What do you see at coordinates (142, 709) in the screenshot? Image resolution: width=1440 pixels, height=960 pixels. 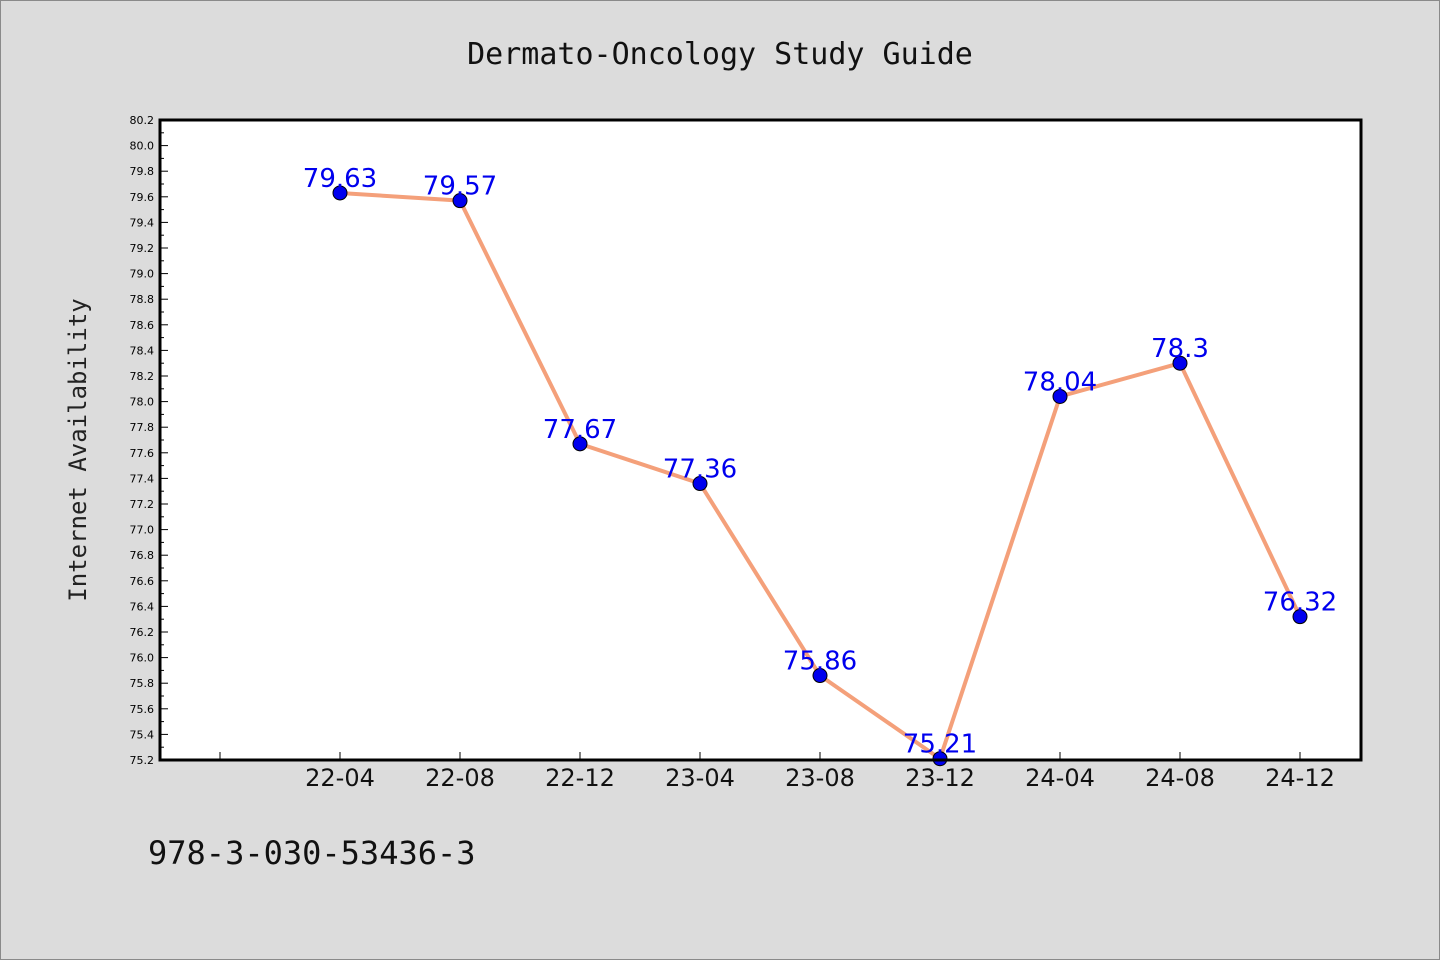 I see `y-tick-label: 75.6` at bounding box center [142, 709].